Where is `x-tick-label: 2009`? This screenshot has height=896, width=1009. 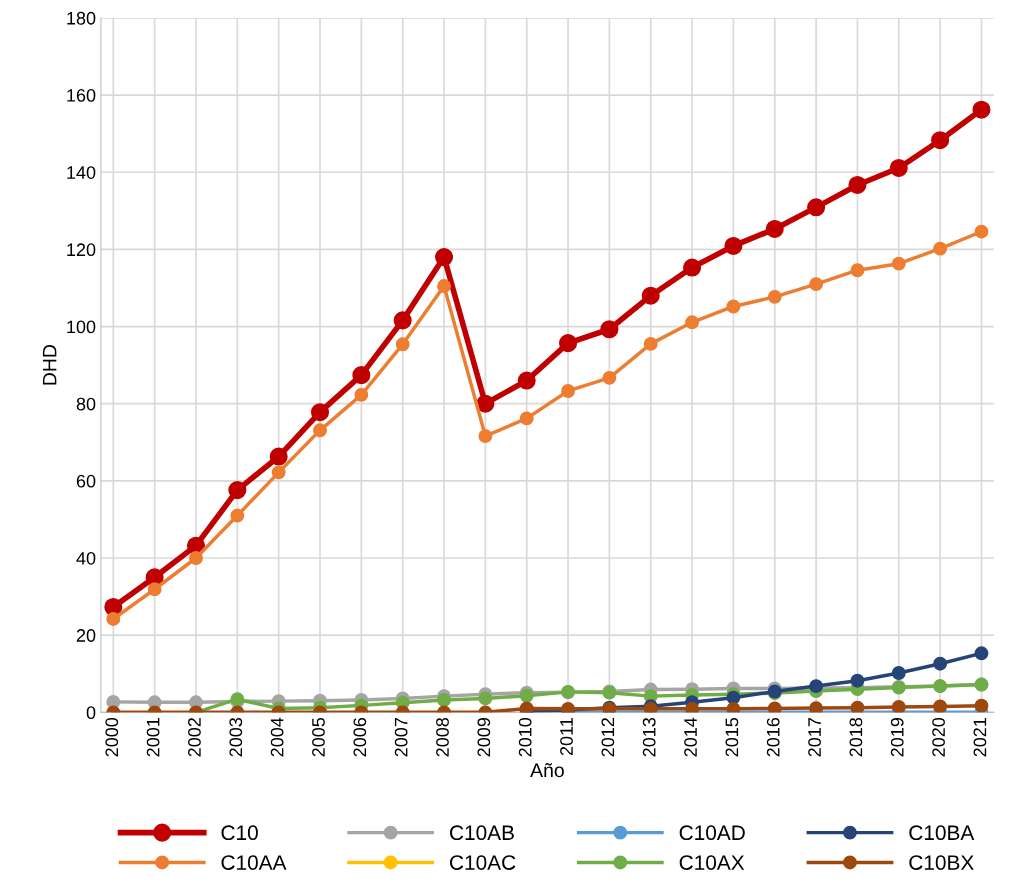 x-tick-label: 2009 is located at coordinates (484, 737).